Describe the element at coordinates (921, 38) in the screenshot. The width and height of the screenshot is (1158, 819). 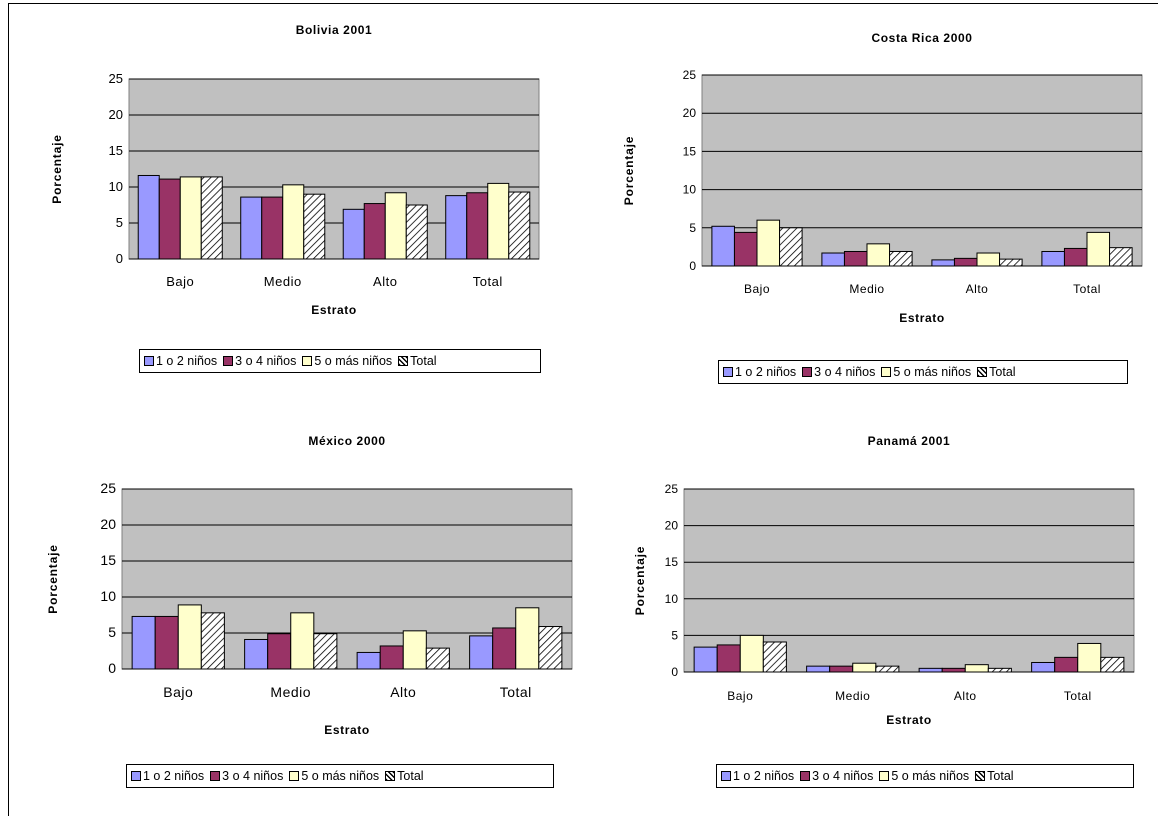
I see `chart-title: Costa Rica 2000` at that location.